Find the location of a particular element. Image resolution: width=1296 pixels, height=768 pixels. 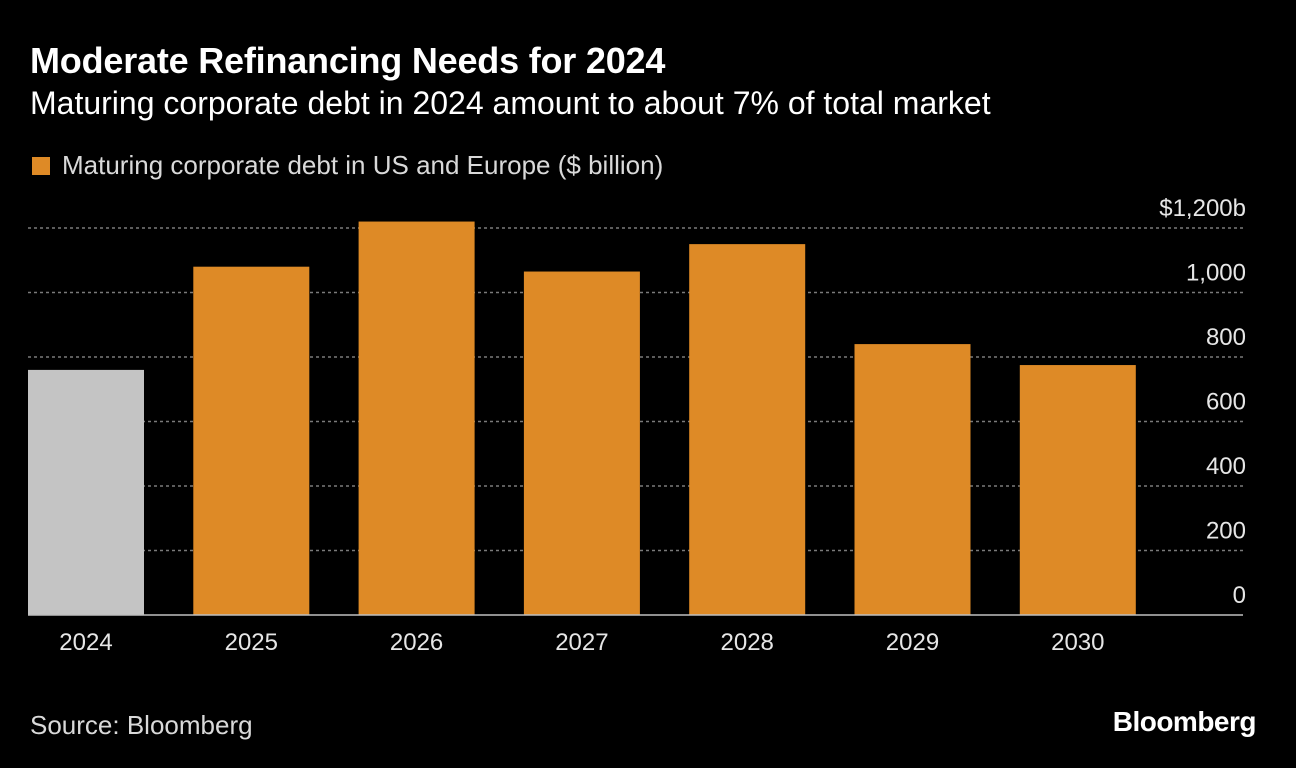

source-note: Source: Bloomberg is located at coordinates (141, 725).